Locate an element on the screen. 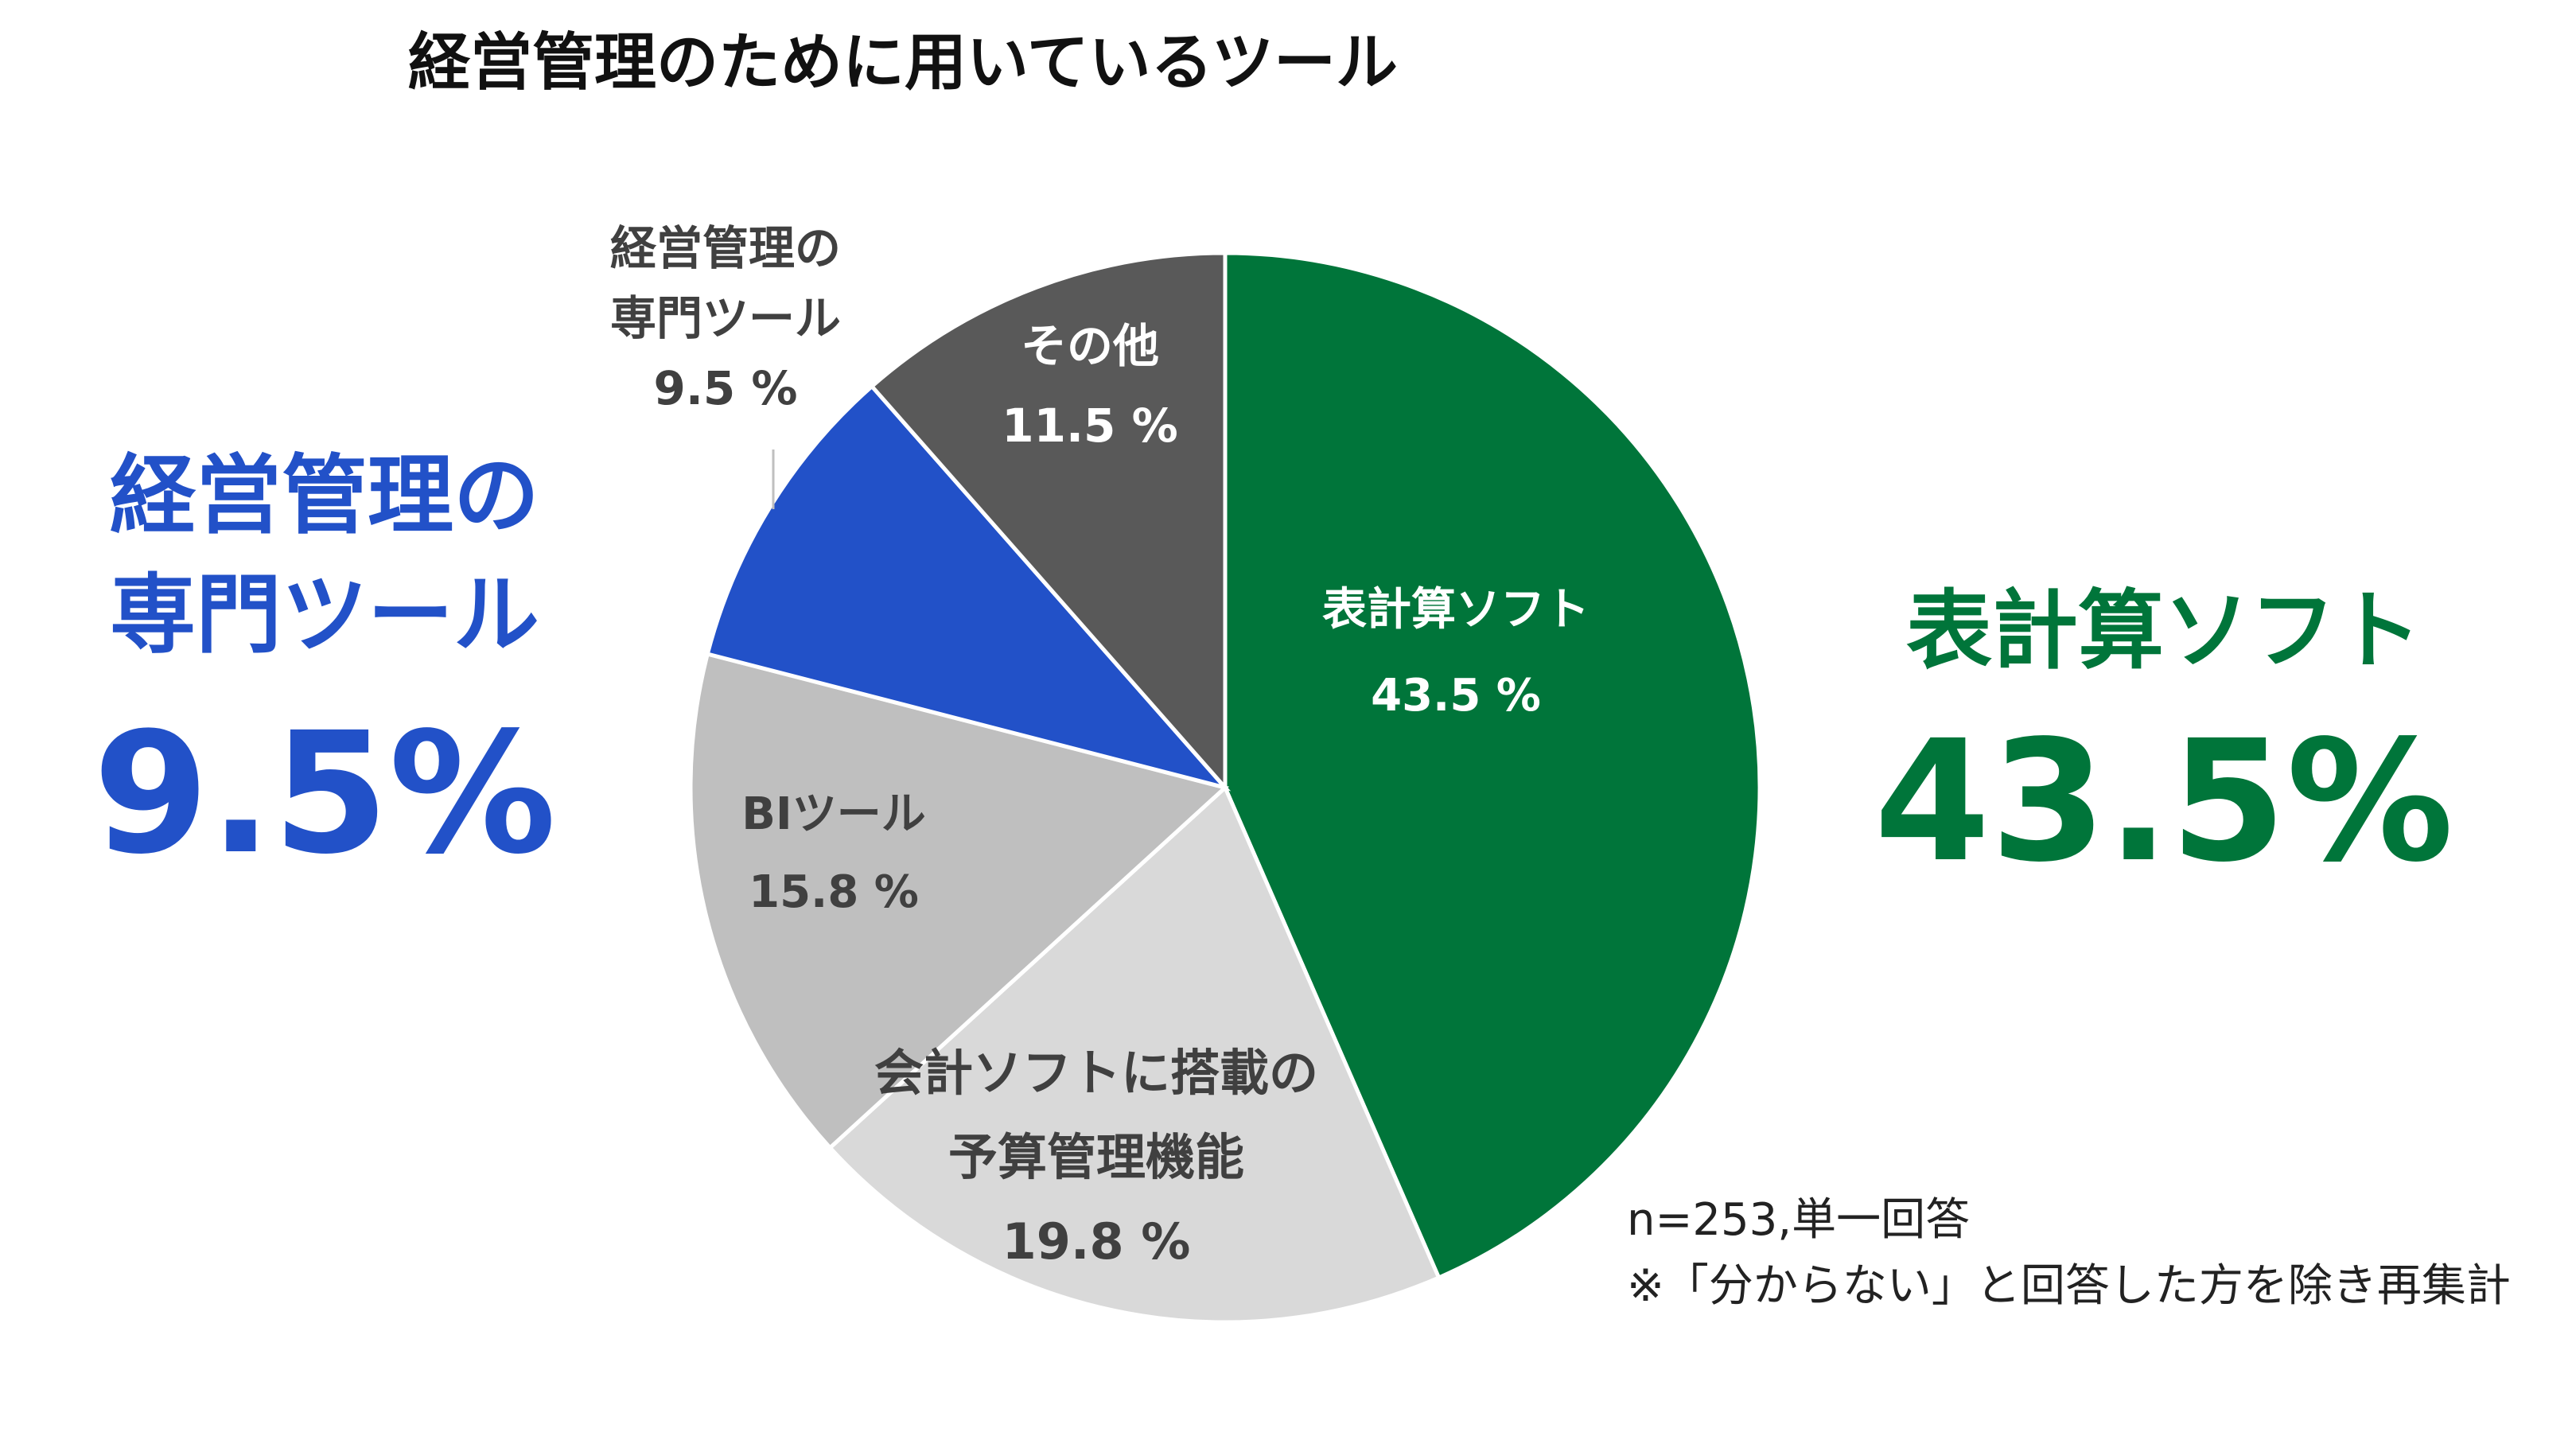 The height and width of the screenshot is (1436, 2576). callout-label-specialized: 経営管理の is located at coordinates (324, 496).